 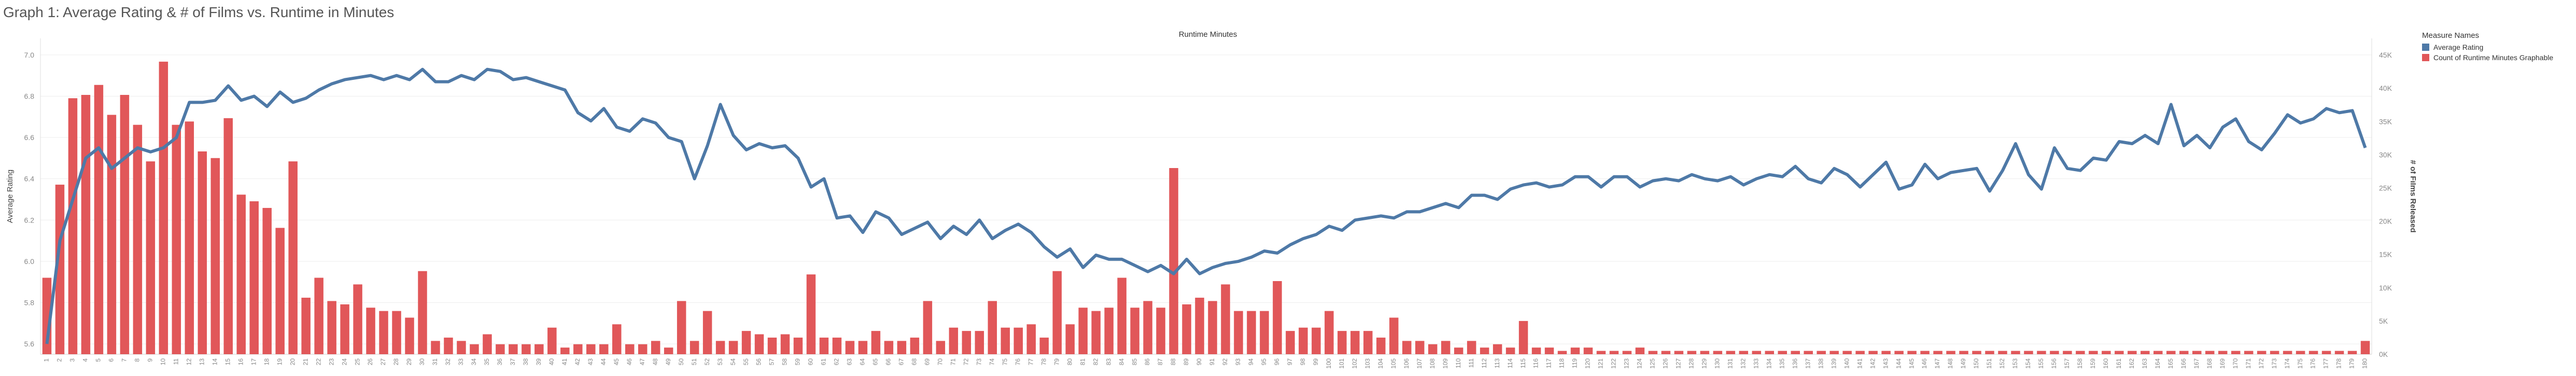 I want to click on x-tick-label: 20, so click(x=292, y=362).